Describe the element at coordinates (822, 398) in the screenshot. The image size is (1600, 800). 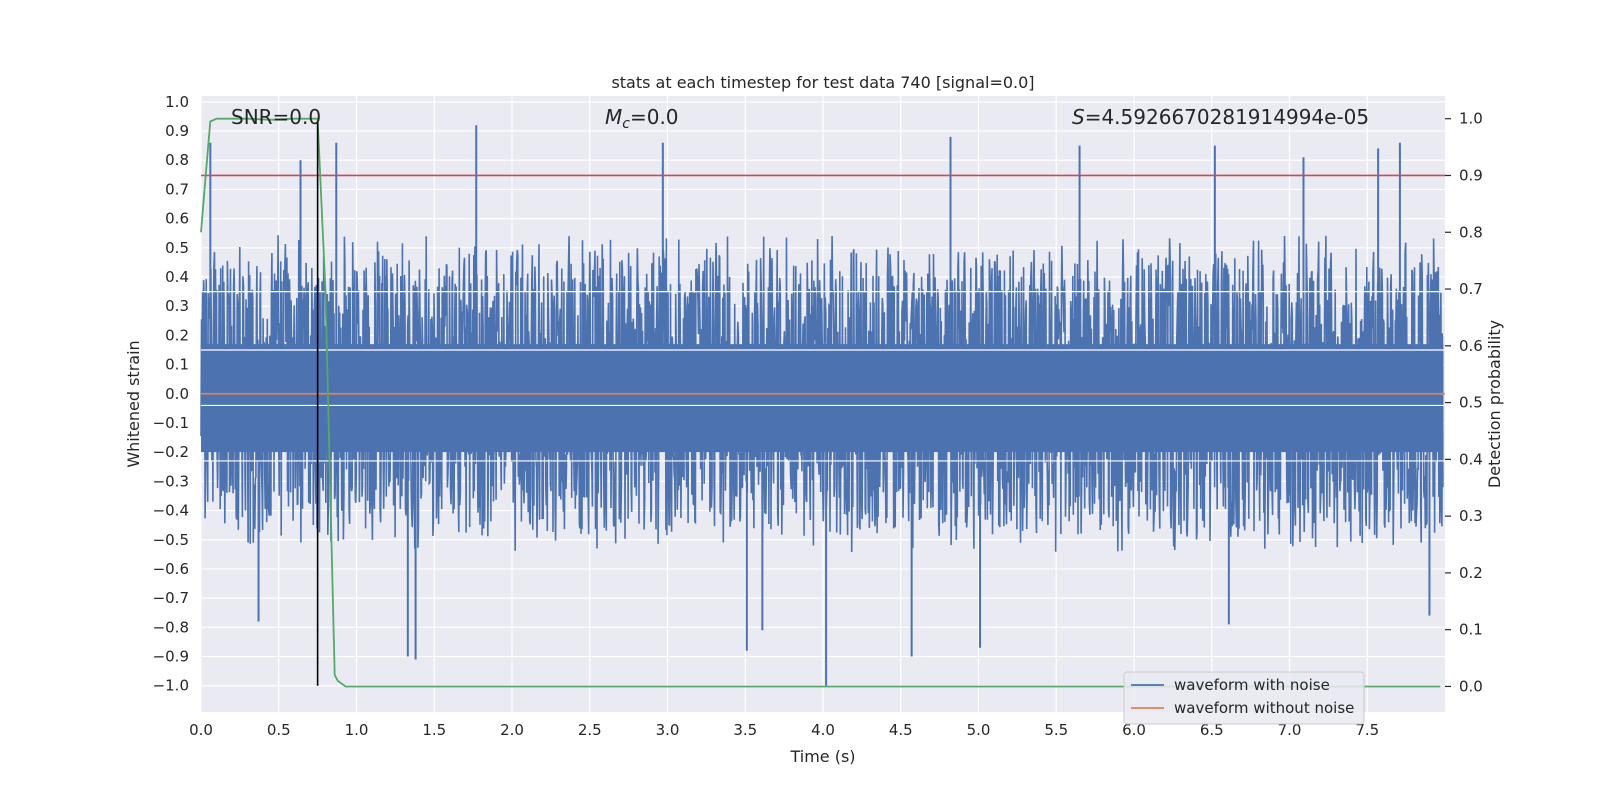
I see `waveform-with-noise-band` at that location.